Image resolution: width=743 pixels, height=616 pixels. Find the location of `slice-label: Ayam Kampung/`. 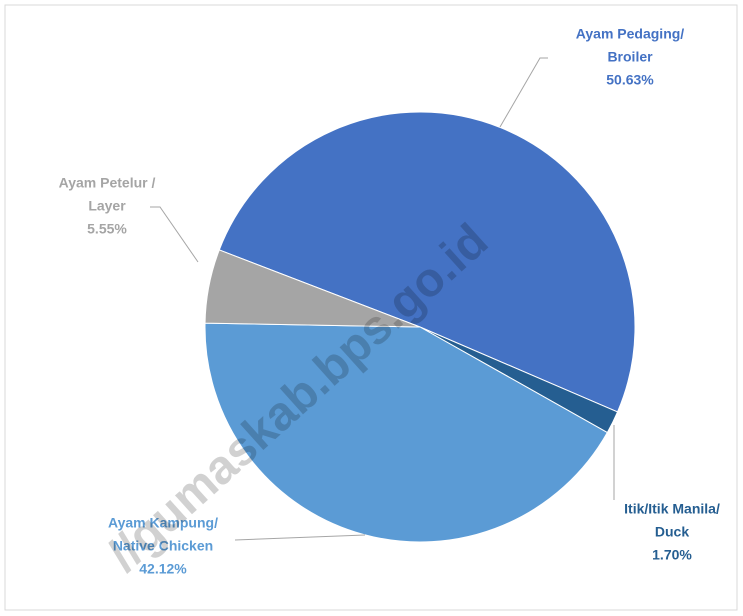

slice-label: Ayam Kampung/ is located at coordinates (163, 523).